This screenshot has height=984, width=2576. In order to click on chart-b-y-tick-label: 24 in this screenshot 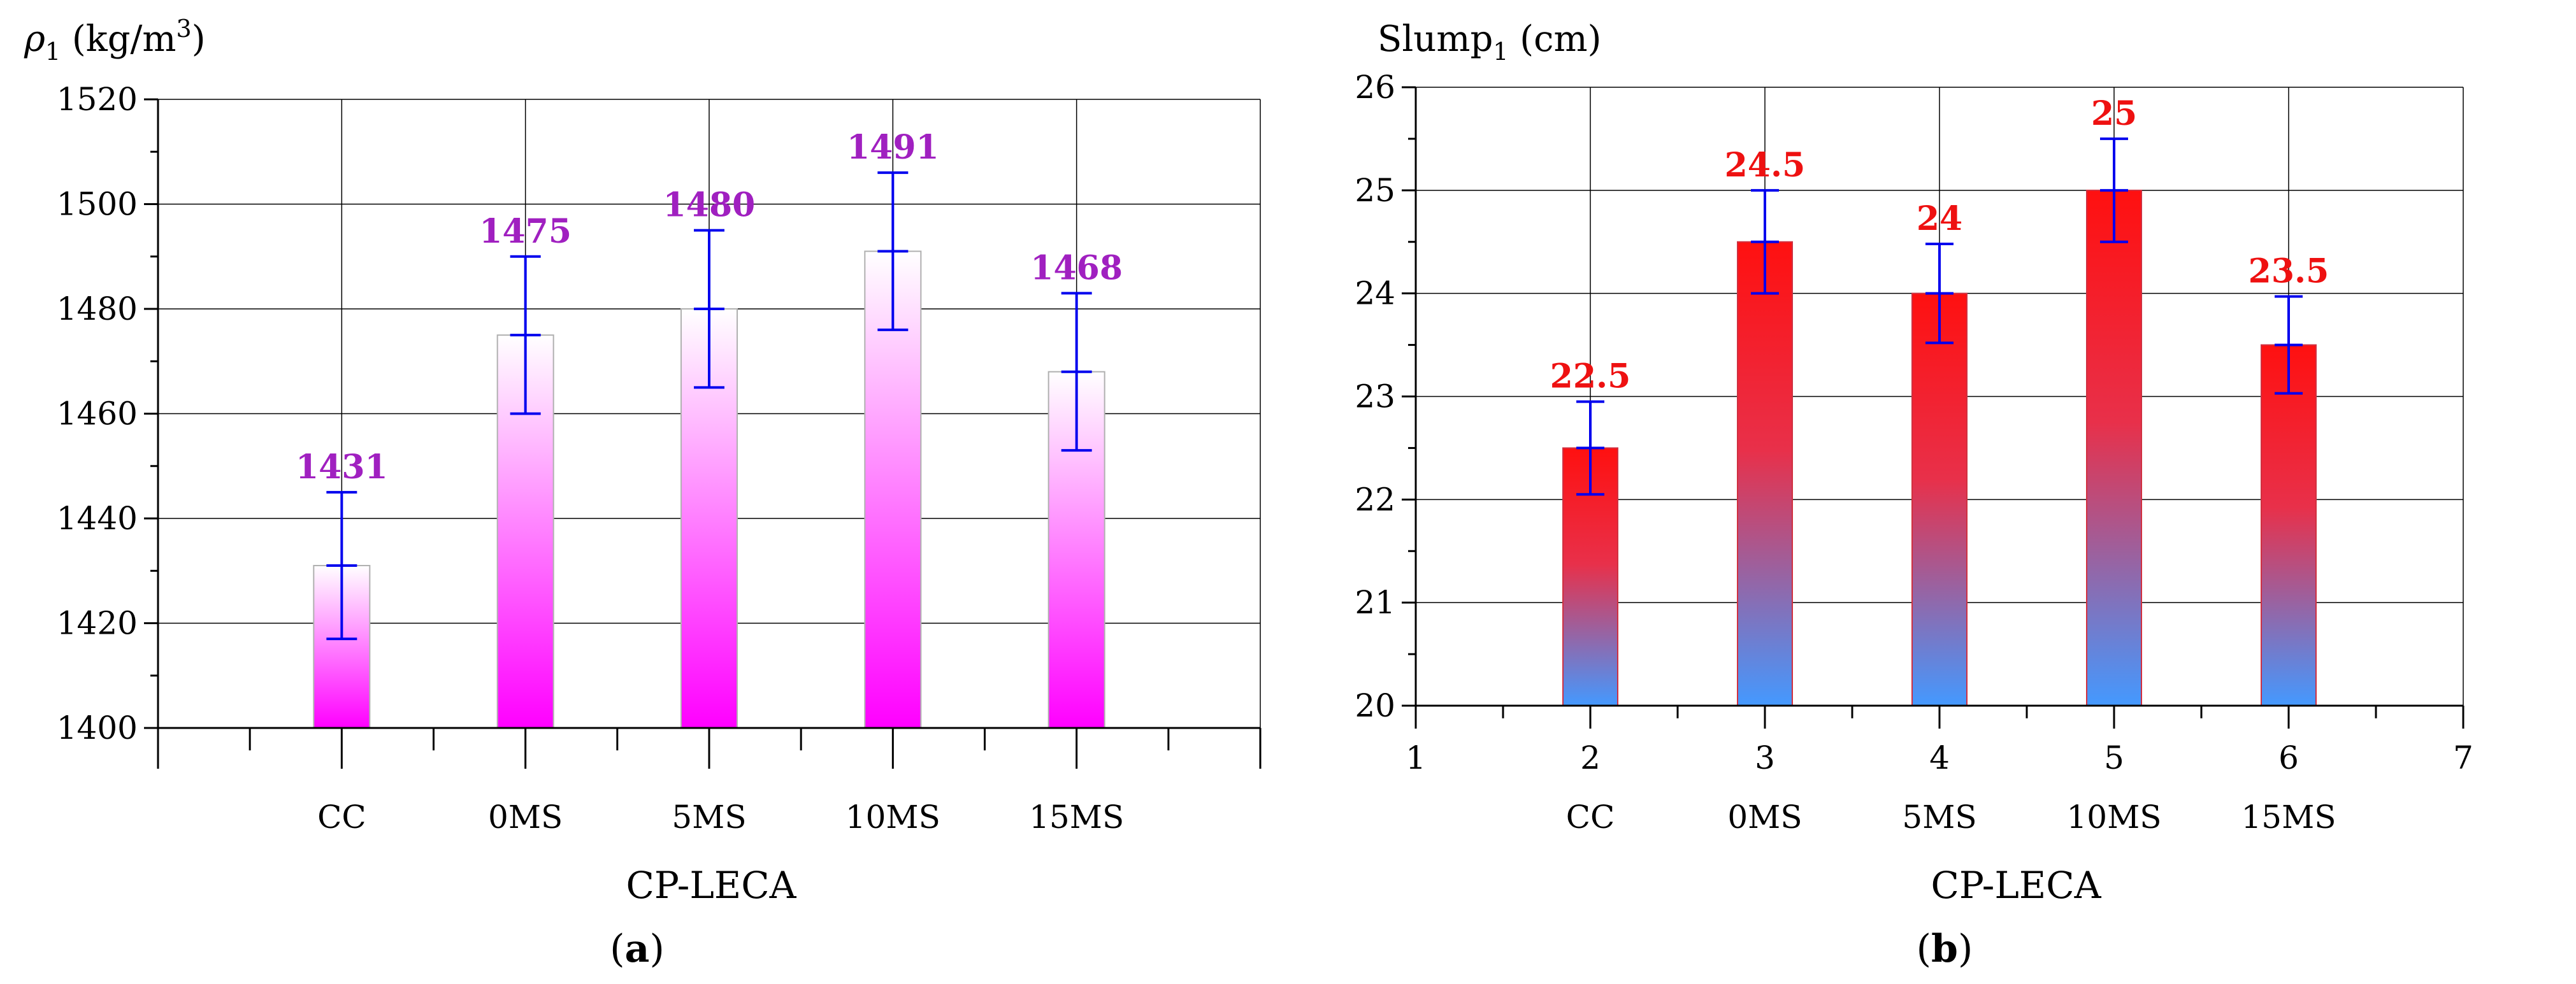, I will do `click(1375, 293)`.